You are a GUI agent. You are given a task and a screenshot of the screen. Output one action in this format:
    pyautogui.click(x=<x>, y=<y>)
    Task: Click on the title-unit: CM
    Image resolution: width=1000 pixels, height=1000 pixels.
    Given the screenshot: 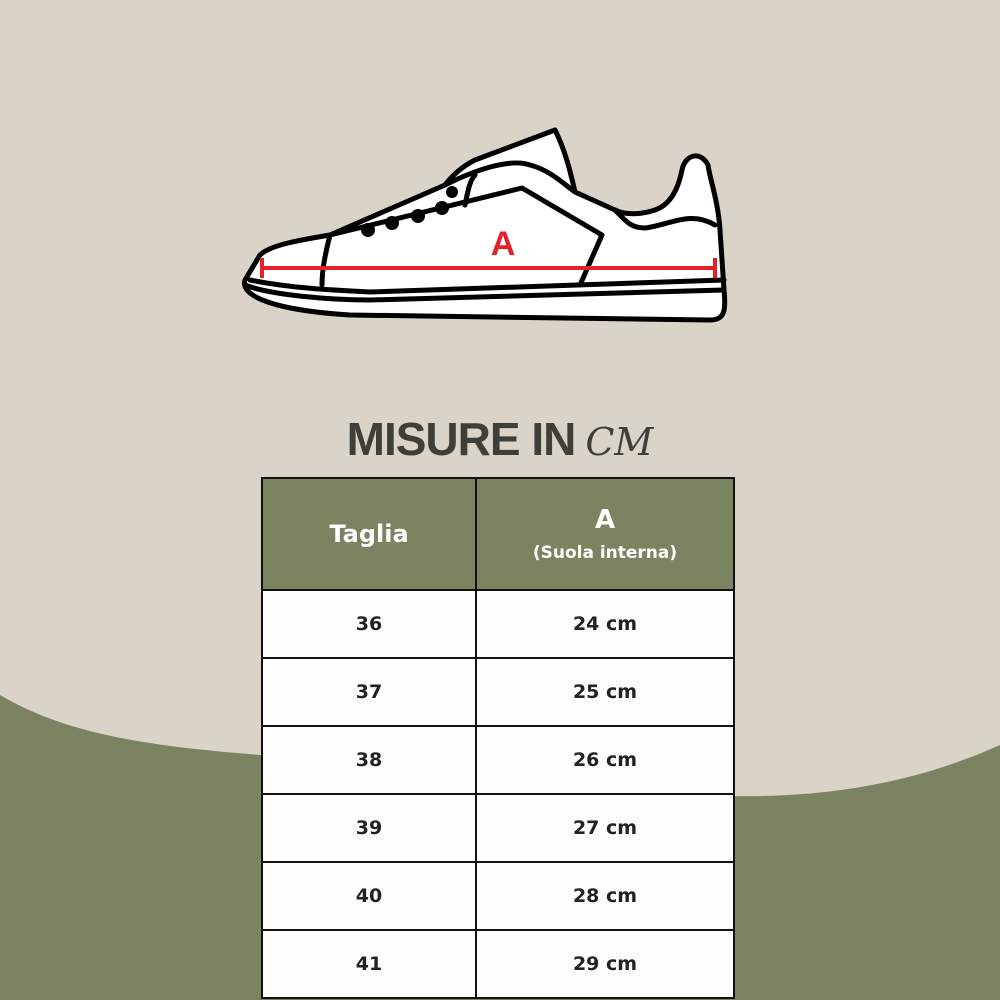 What is the action you would take?
    pyautogui.click(x=619, y=442)
    